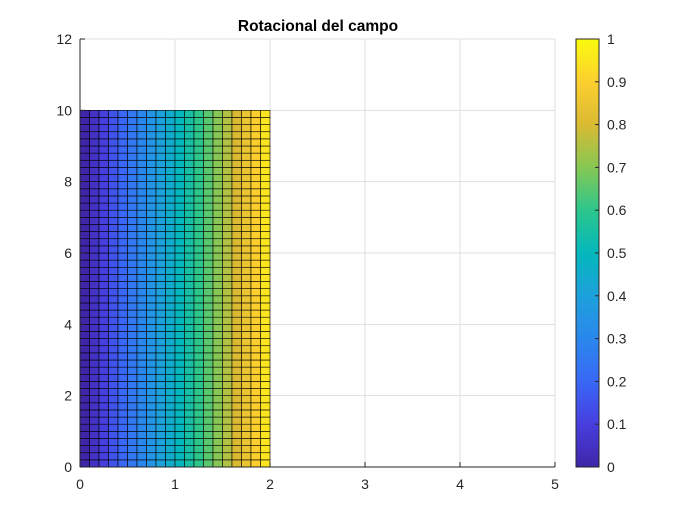 The height and width of the screenshot is (525, 700). I want to click on colorbar-tick-label: 0.7, so click(617, 167).